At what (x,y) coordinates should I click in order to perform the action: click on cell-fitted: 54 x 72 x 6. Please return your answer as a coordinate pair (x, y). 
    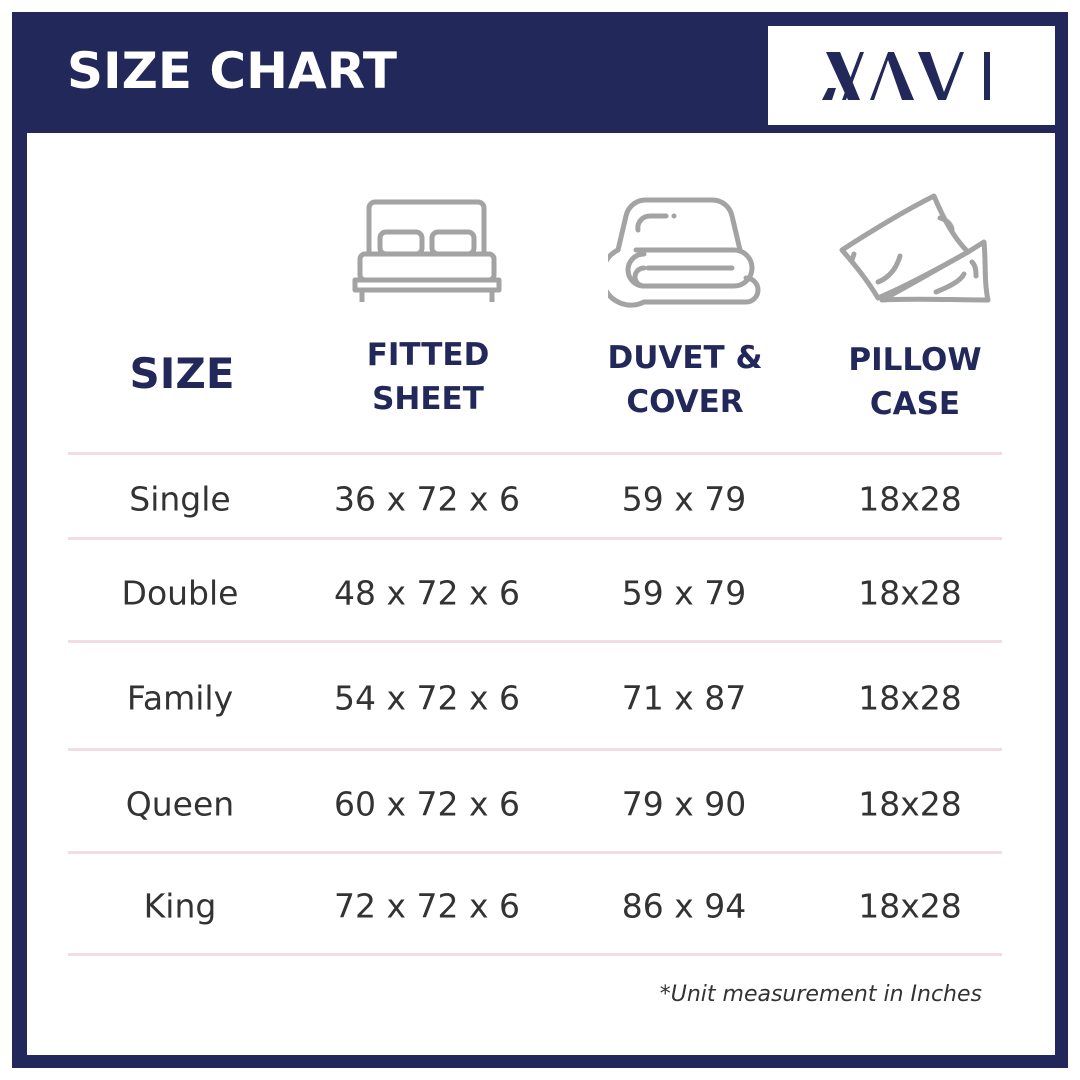
    Looking at the image, I should click on (427, 698).